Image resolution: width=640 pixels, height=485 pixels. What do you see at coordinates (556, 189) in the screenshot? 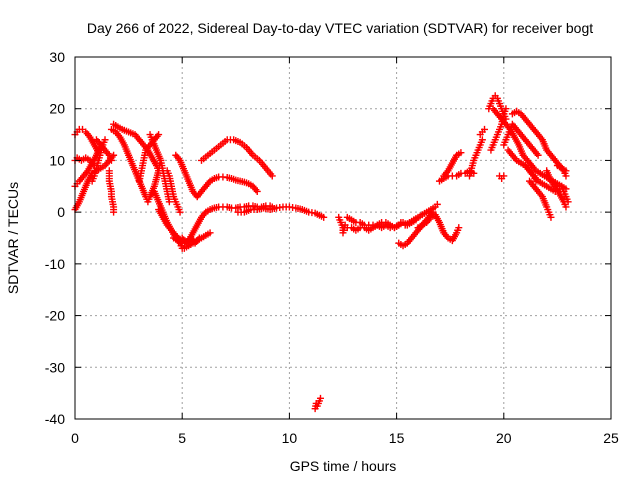
I see `series-arc-an` at bounding box center [556, 189].